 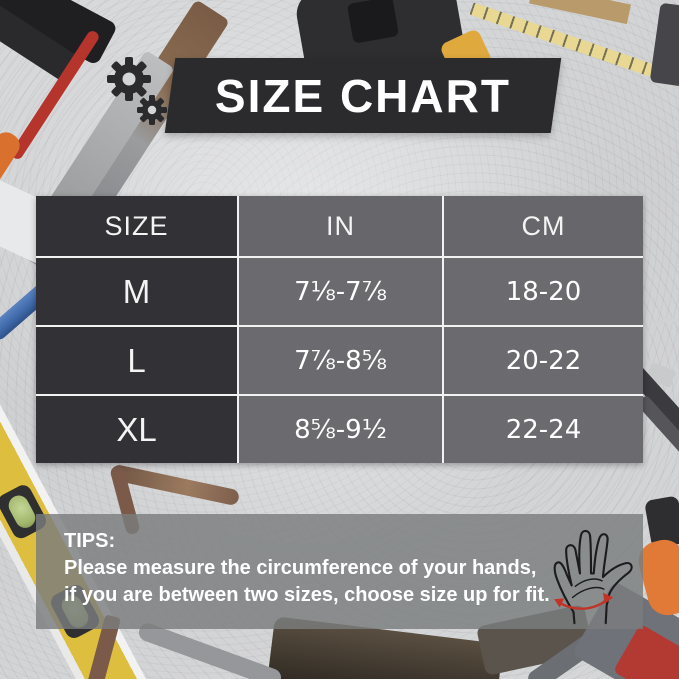 What do you see at coordinates (136, 360) in the screenshot?
I see `table-cell-size-l: L` at bounding box center [136, 360].